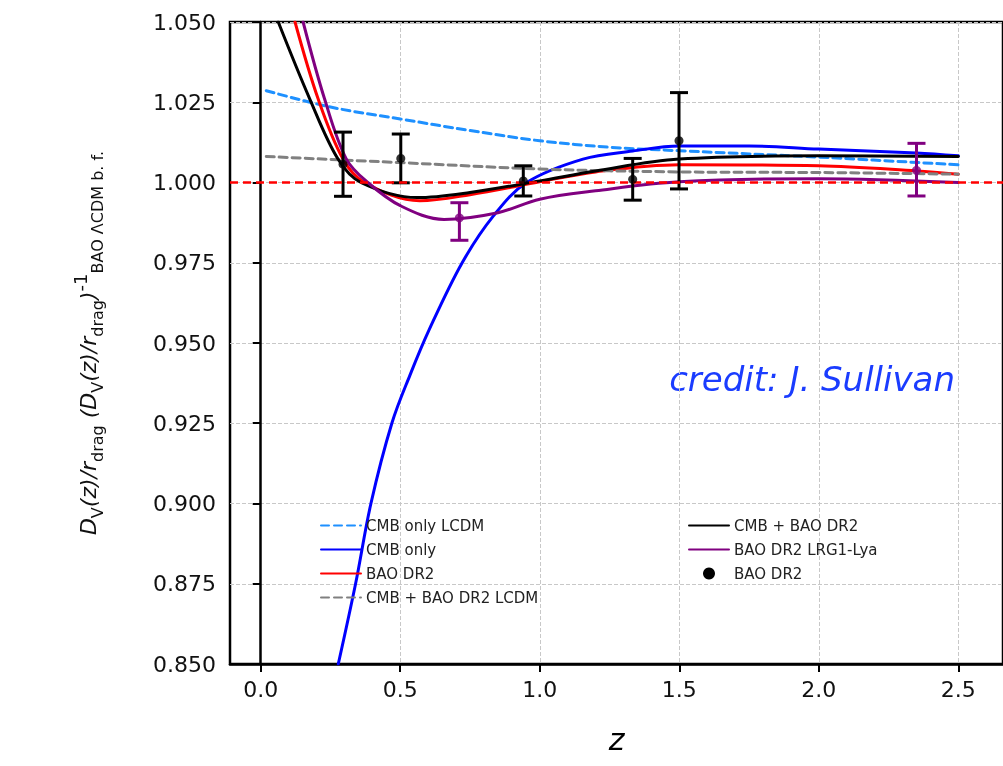 Image resolution: width=1003 pixels, height=766 pixels. I want to click on y-tick-label: 0.925, so click(184, 423).